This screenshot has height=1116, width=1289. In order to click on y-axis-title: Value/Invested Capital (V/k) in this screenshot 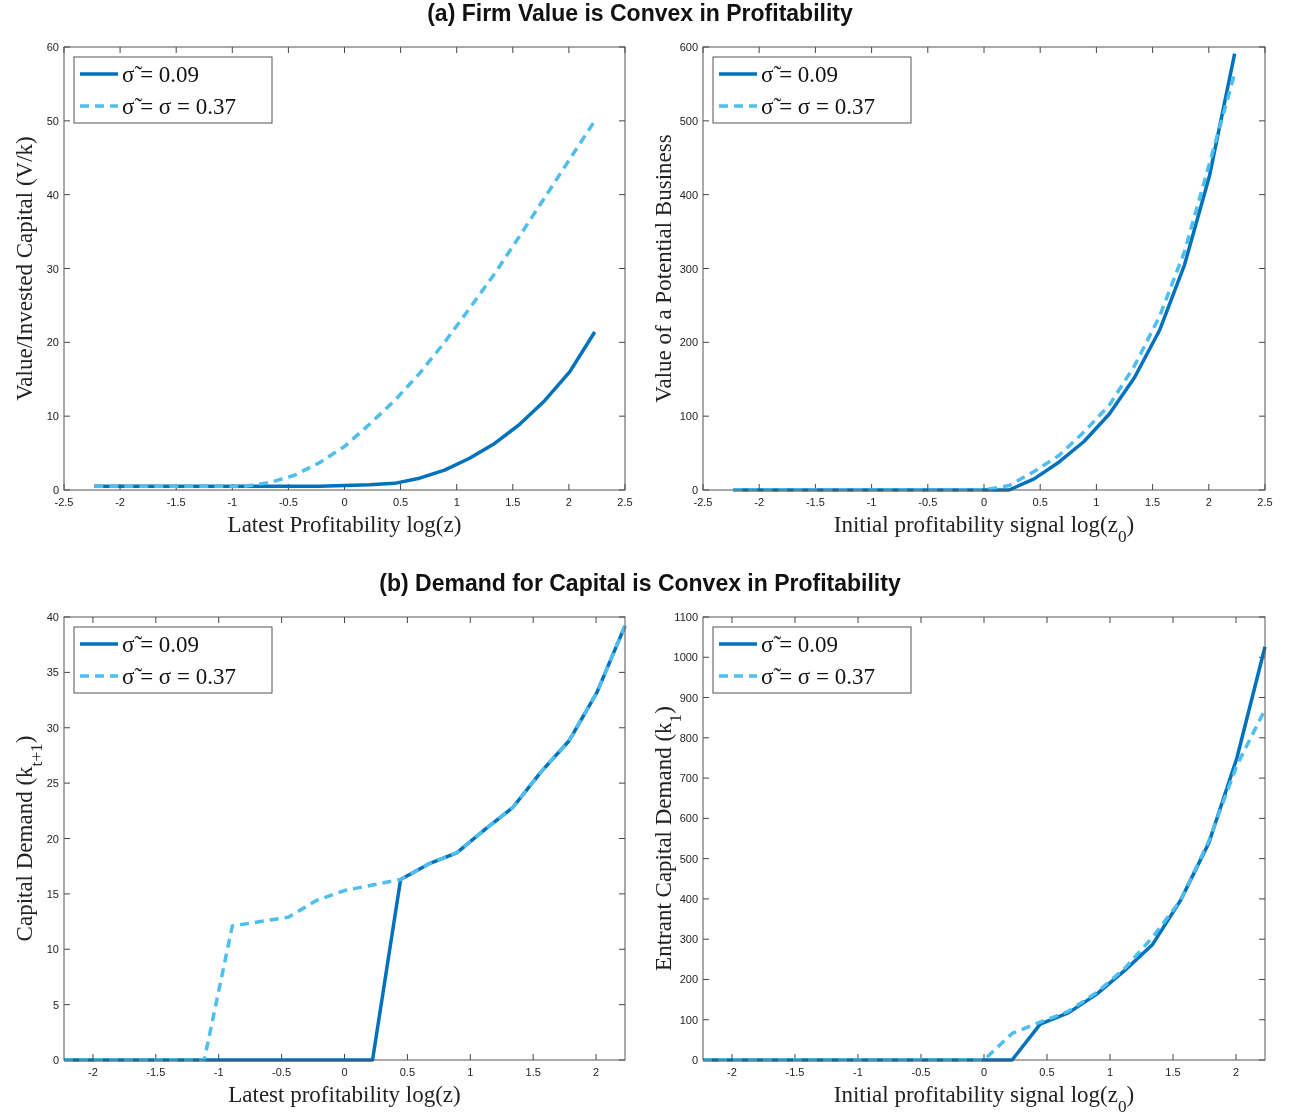, I will do `click(24, 268)`.